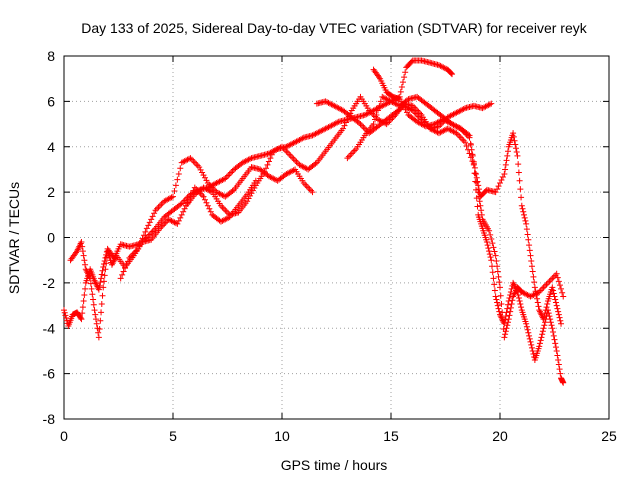  What do you see at coordinates (51, 147) in the screenshot?
I see `y-tick-label: 4` at bounding box center [51, 147].